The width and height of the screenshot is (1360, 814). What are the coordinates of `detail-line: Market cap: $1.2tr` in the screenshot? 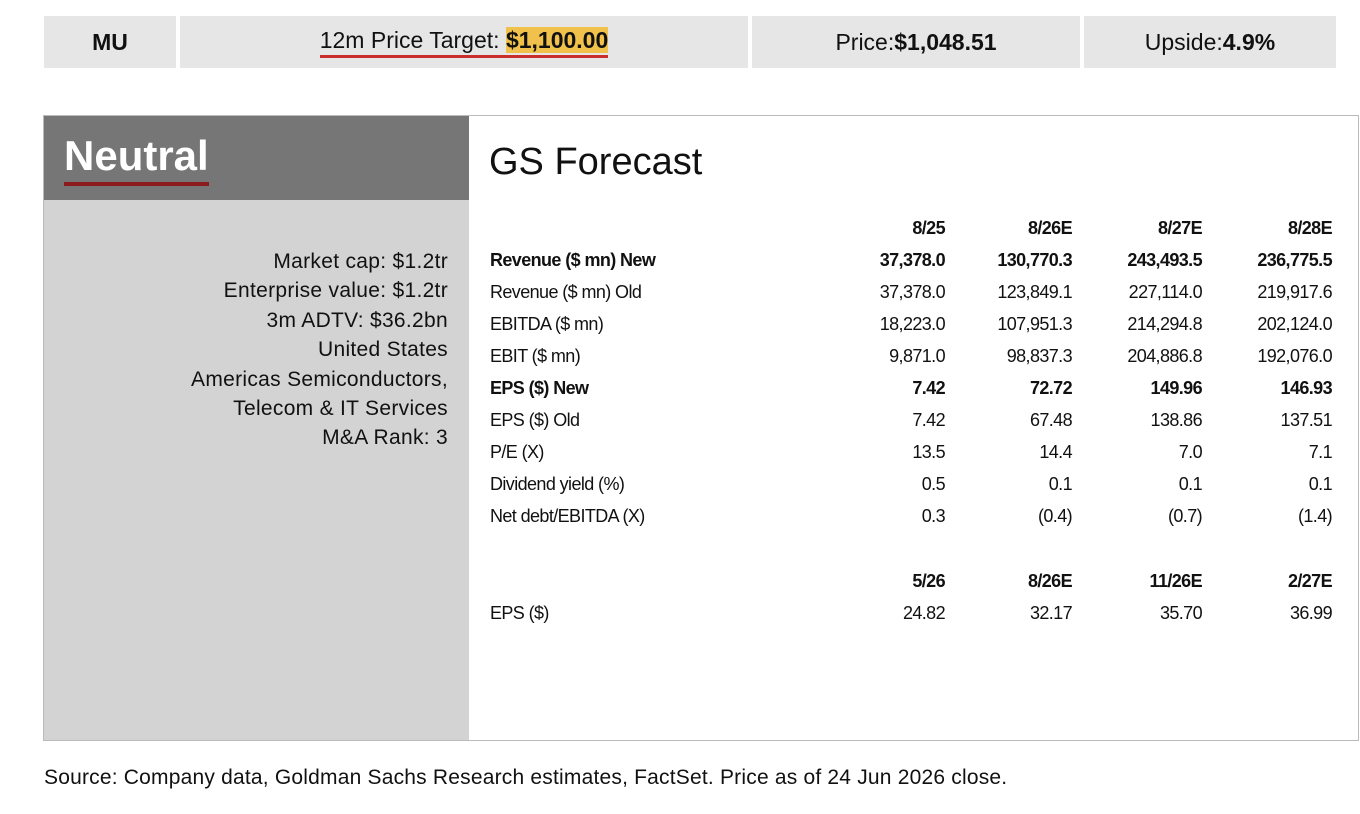 It's located at (360, 261).